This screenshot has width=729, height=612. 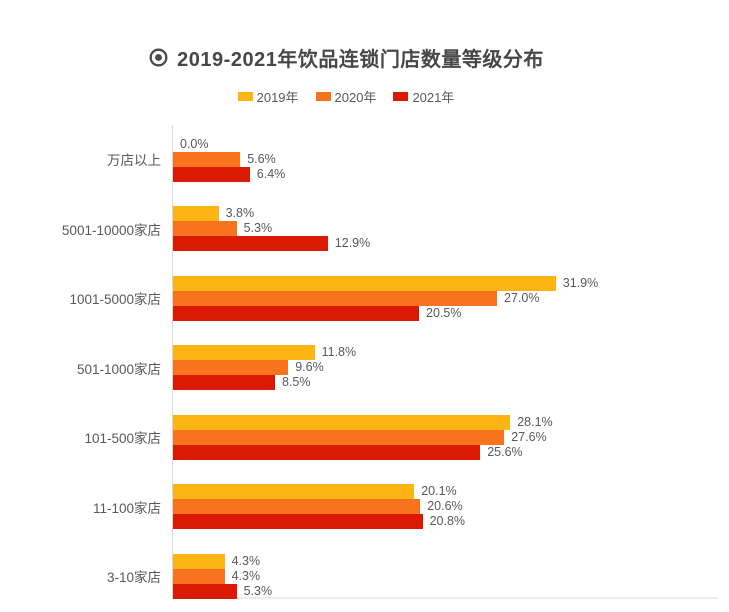 I want to click on category-label: 11-100家店, so click(x=126, y=508).